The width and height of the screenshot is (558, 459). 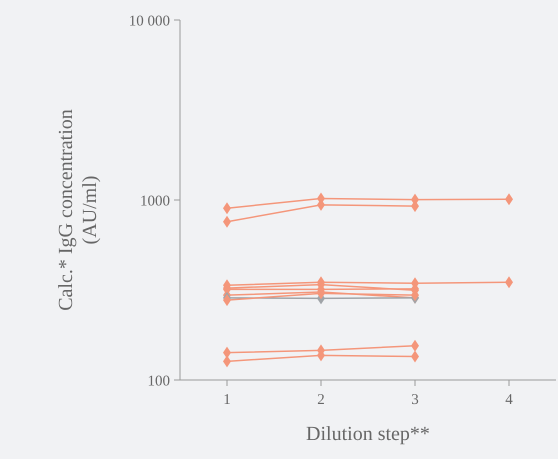 I want to click on x-axis-title: Dilution step**, so click(x=368, y=434).